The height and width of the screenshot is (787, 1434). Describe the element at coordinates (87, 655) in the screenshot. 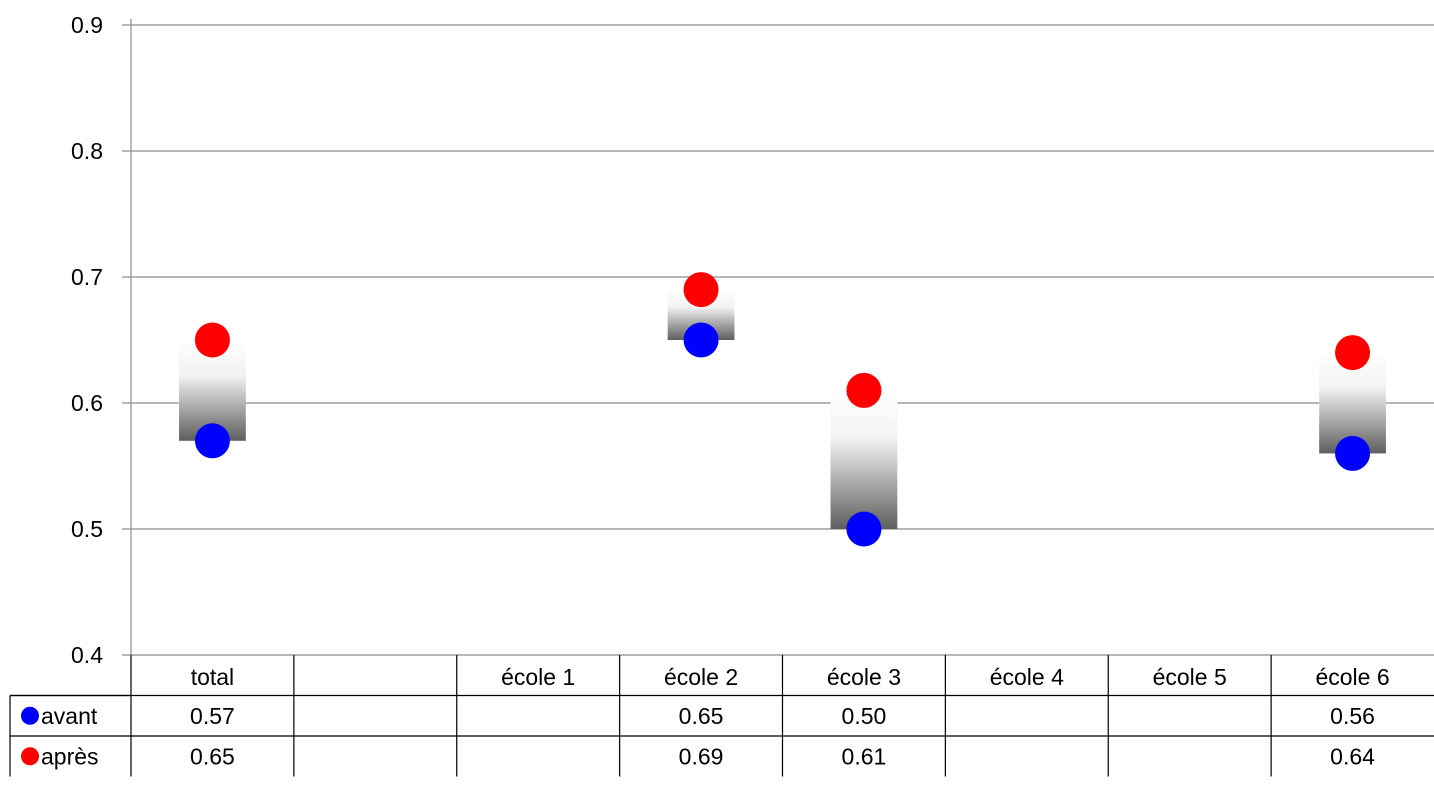

I see `y-tick-label: 0.4` at that location.